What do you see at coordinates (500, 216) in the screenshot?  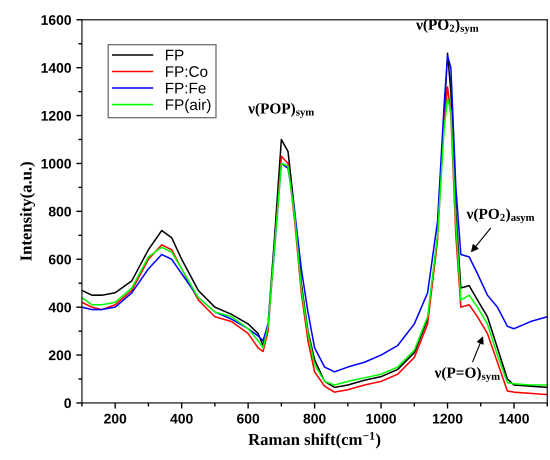 I see `annotation: ν(PO$_{2}$)$_{asym}$` at bounding box center [500, 216].